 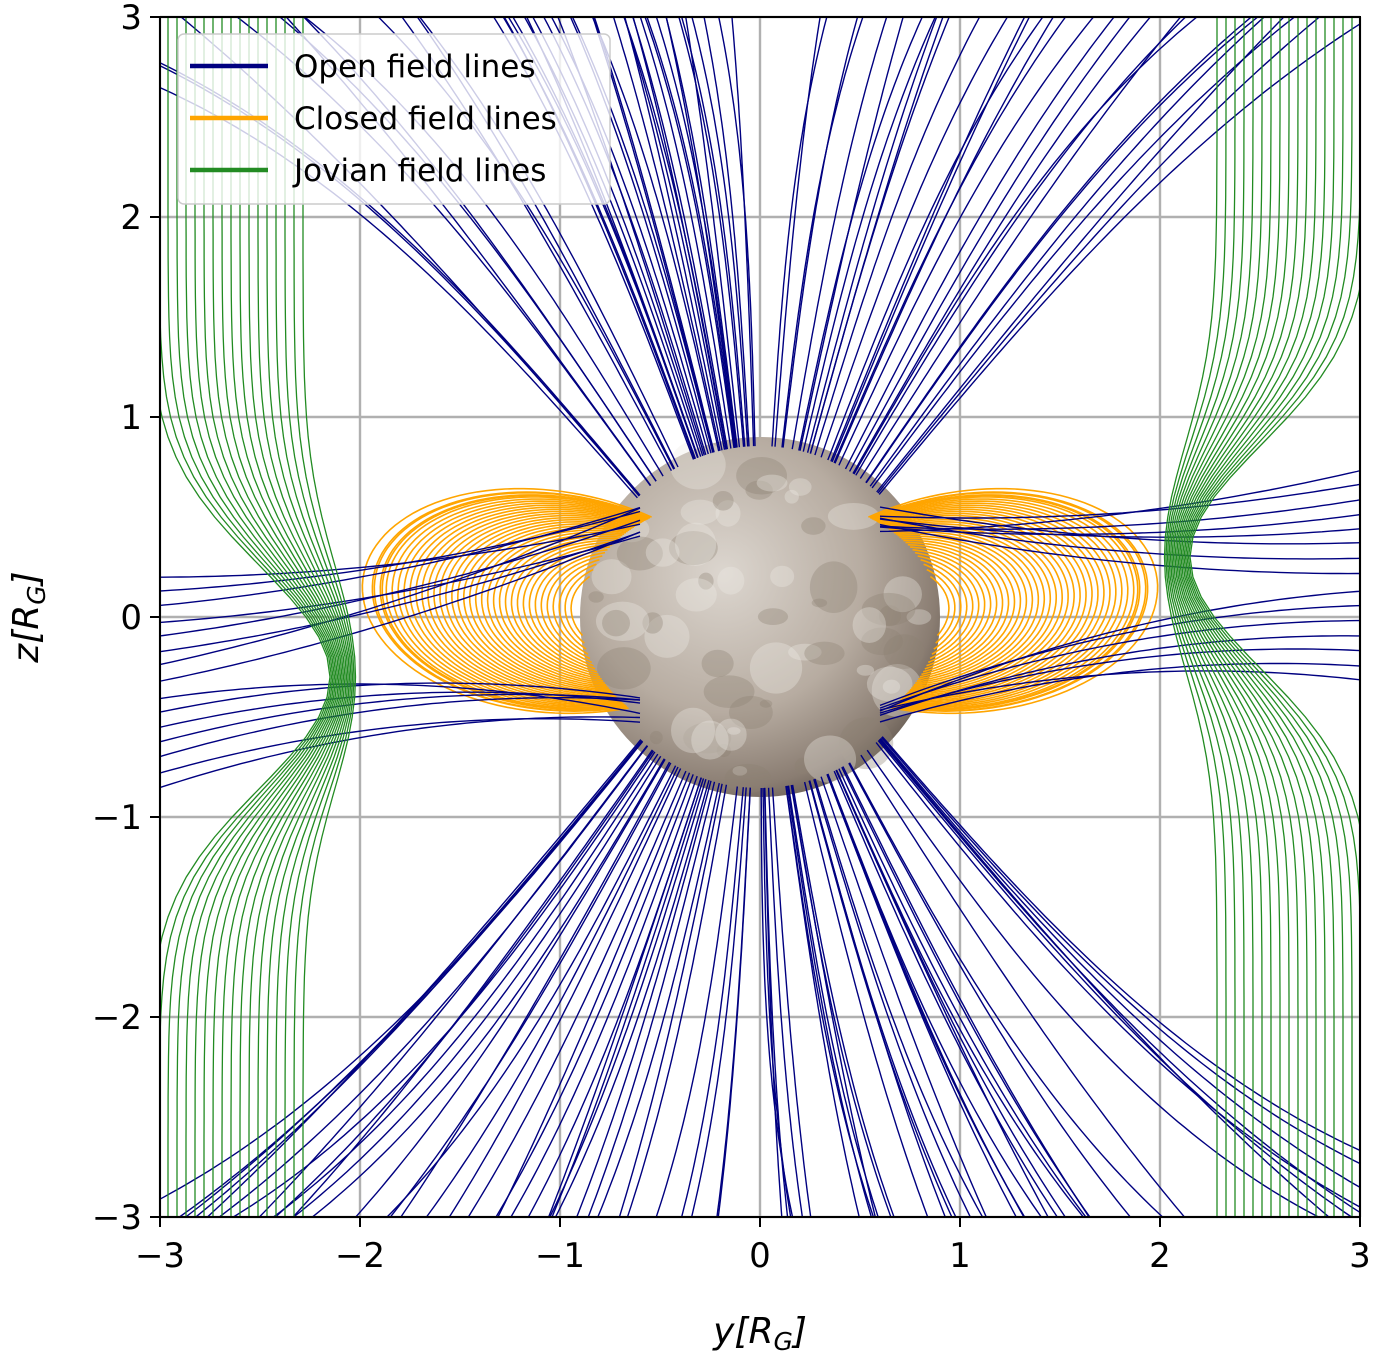 What do you see at coordinates (419, 171) in the screenshot?
I see `legend-label: Jovian field lines` at bounding box center [419, 171].